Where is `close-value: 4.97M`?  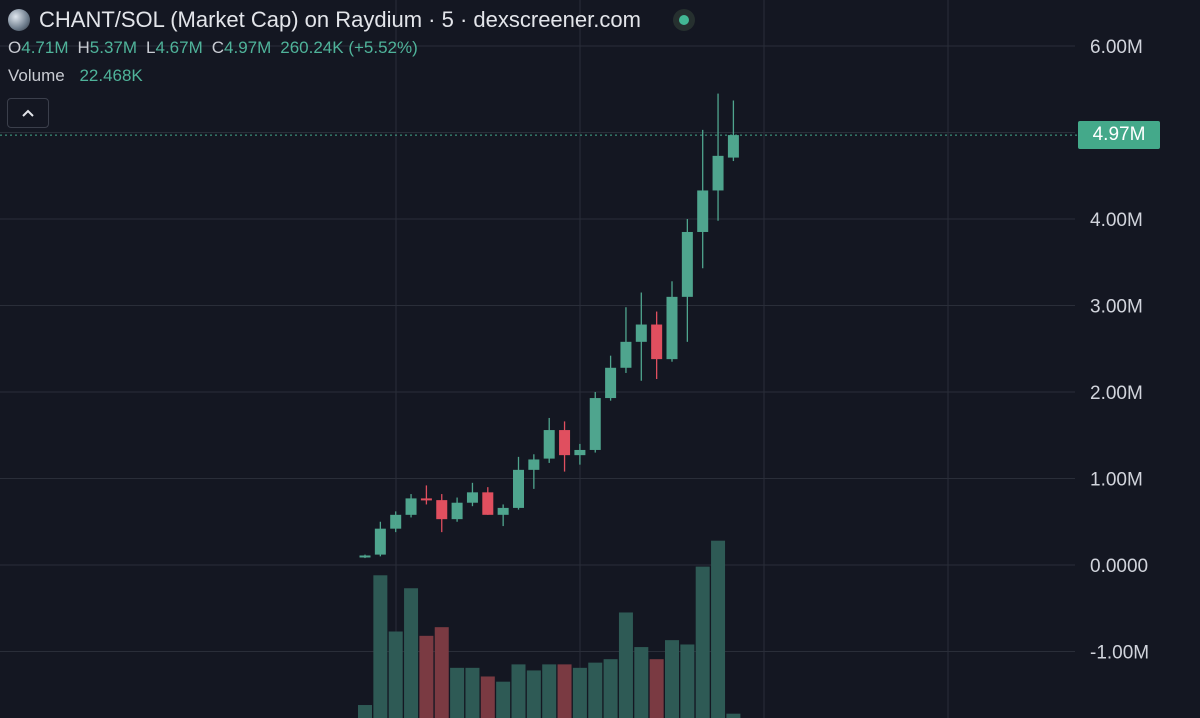
close-value: 4.97M is located at coordinates (248, 47).